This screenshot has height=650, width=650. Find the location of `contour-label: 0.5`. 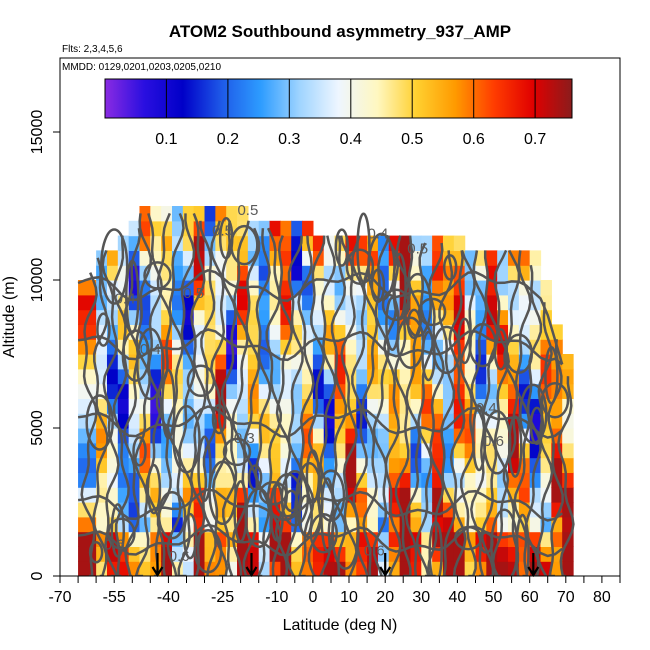

contour-label: 0.5 is located at coordinates (247, 210).